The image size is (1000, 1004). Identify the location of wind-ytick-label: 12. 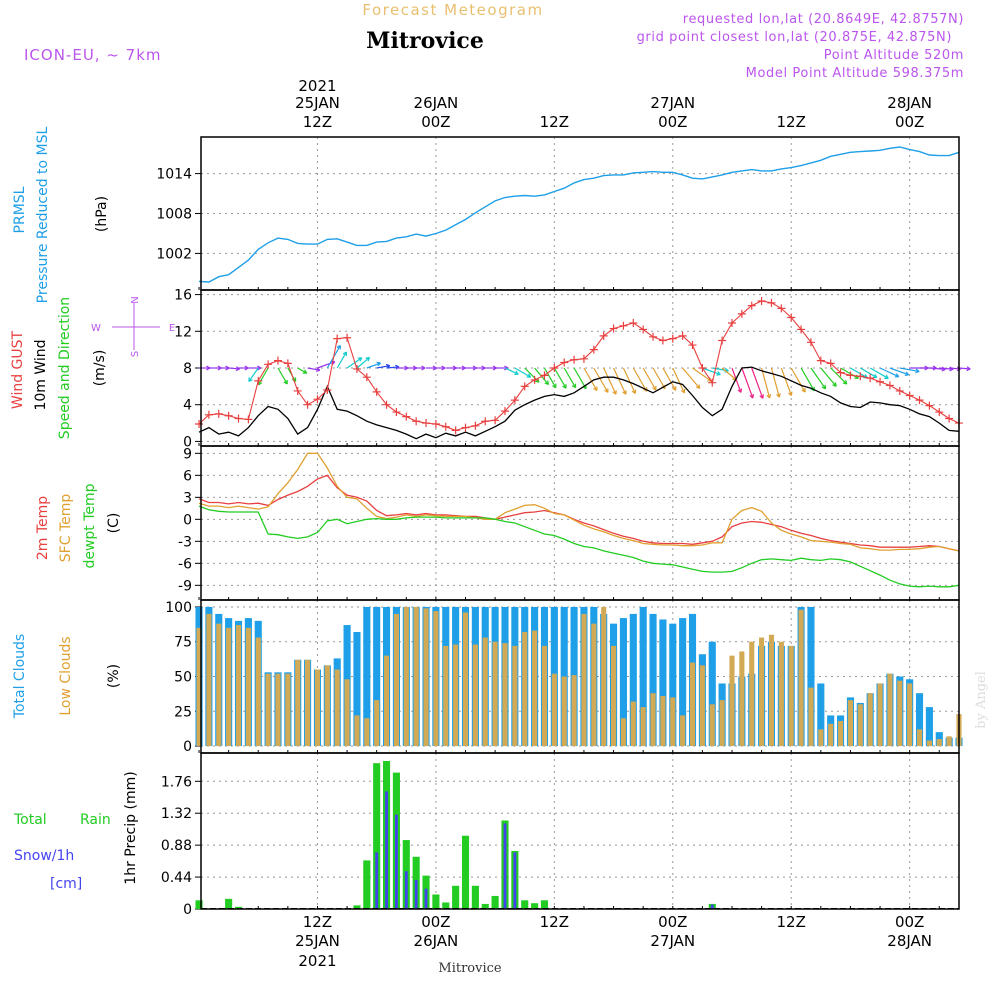
(183, 332).